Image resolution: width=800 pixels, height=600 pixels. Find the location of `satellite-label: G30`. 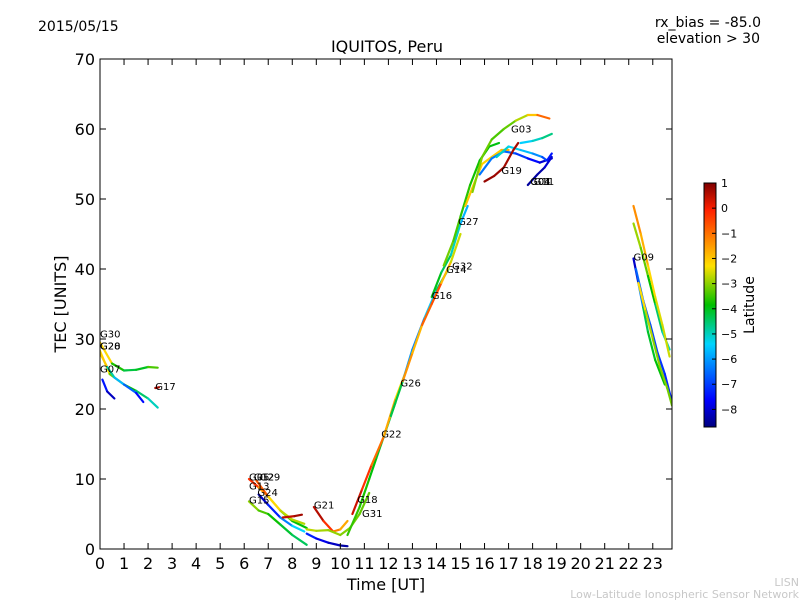

satellite-label: G30 is located at coordinates (110, 335).